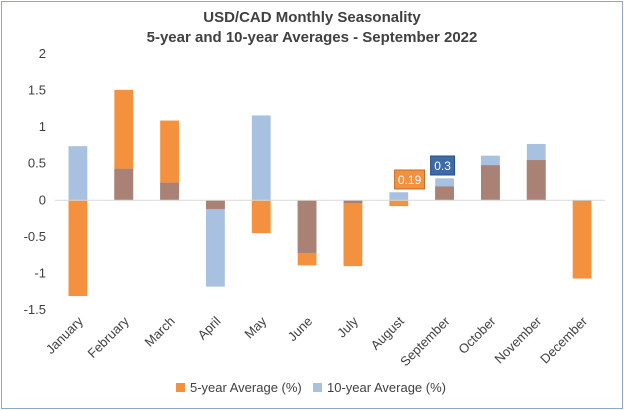 The height and width of the screenshot is (410, 624). I want to click on x-tick-label: February, so click(108, 337).